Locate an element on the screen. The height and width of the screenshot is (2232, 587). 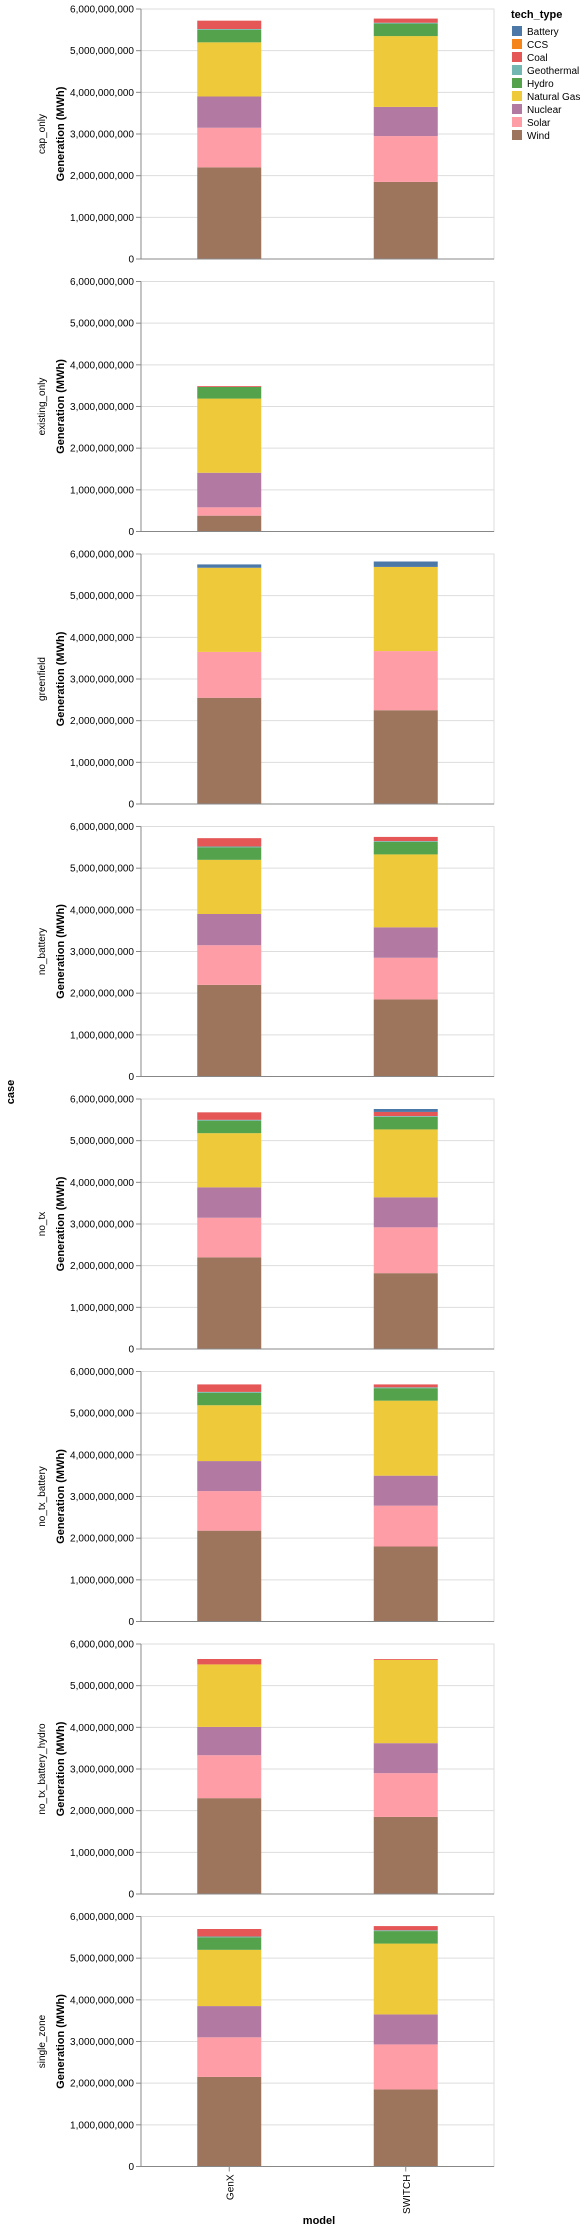
bar-segment-switch-coal is located at coordinates (405, 1386).